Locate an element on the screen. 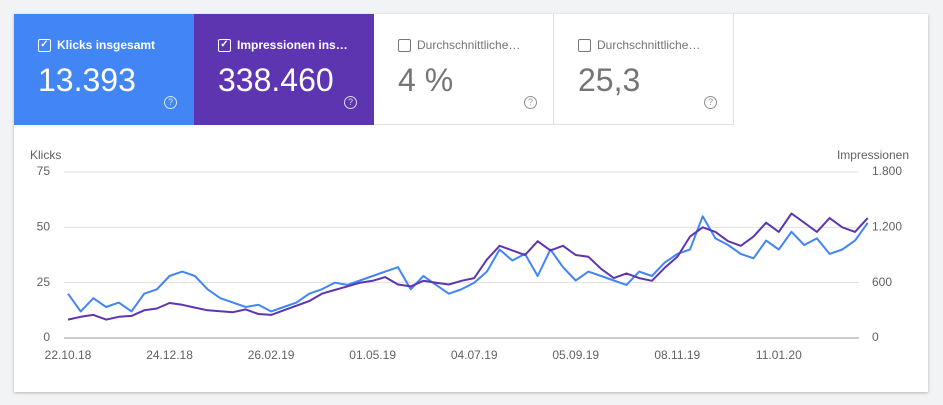  y-tick-label: 0 is located at coordinates (46, 337).